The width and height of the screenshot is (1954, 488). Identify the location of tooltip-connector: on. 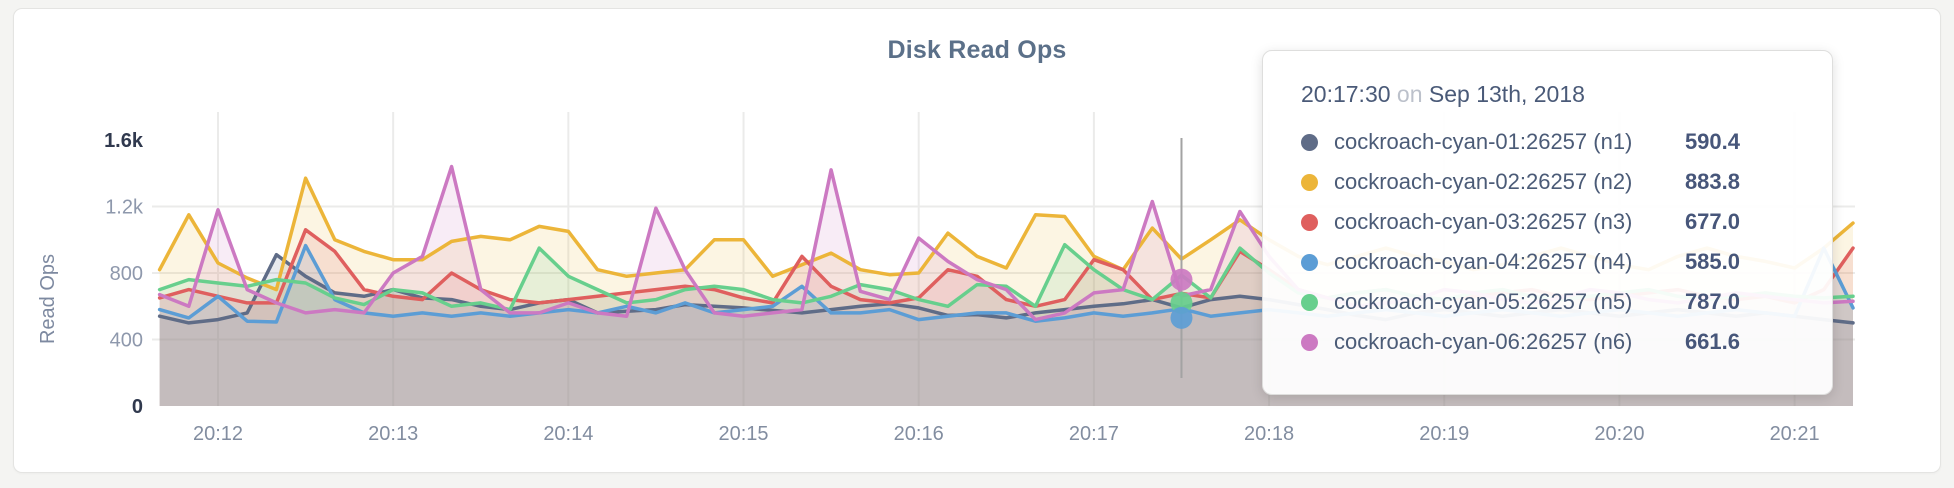
(1409, 94).